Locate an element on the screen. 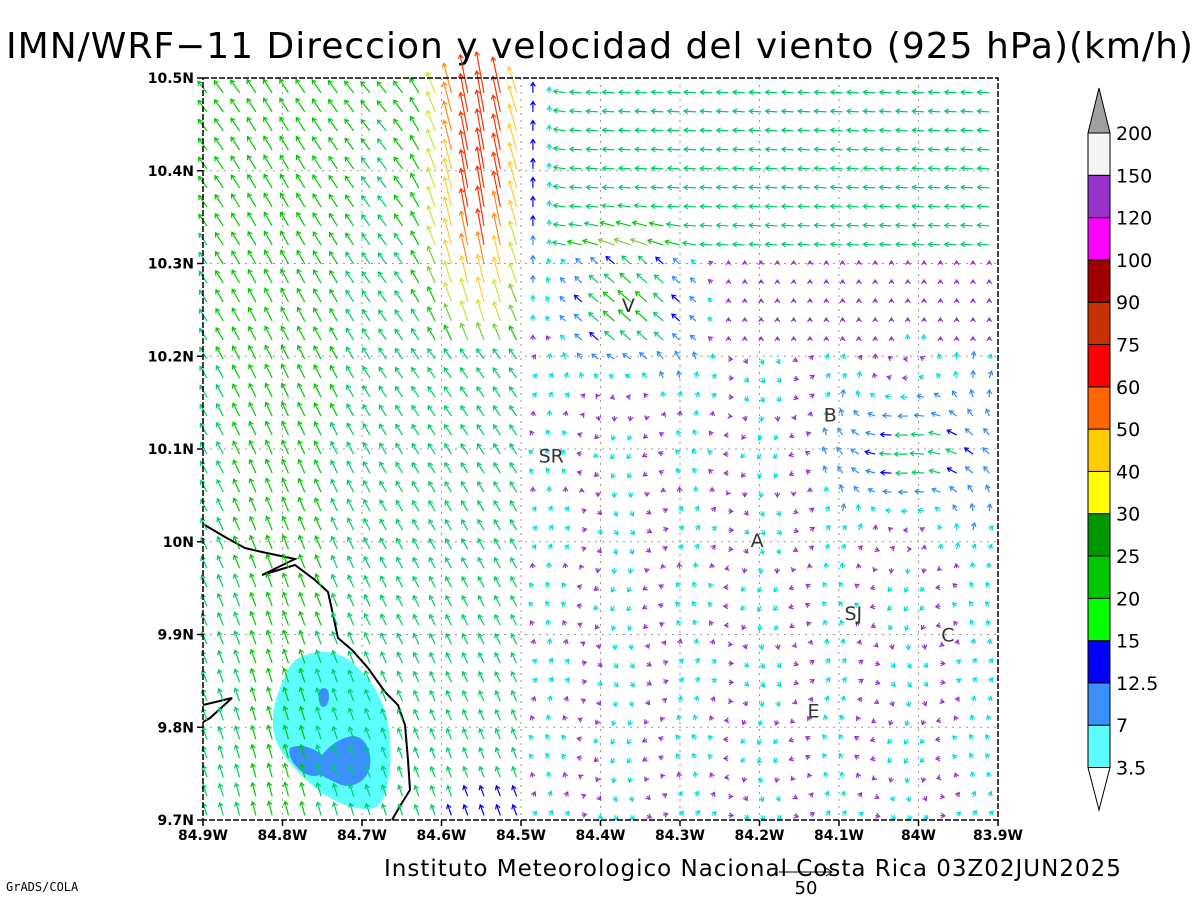 This screenshot has width=1200, height=900. colorbar-label: 12.5 is located at coordinates (1137, 684).